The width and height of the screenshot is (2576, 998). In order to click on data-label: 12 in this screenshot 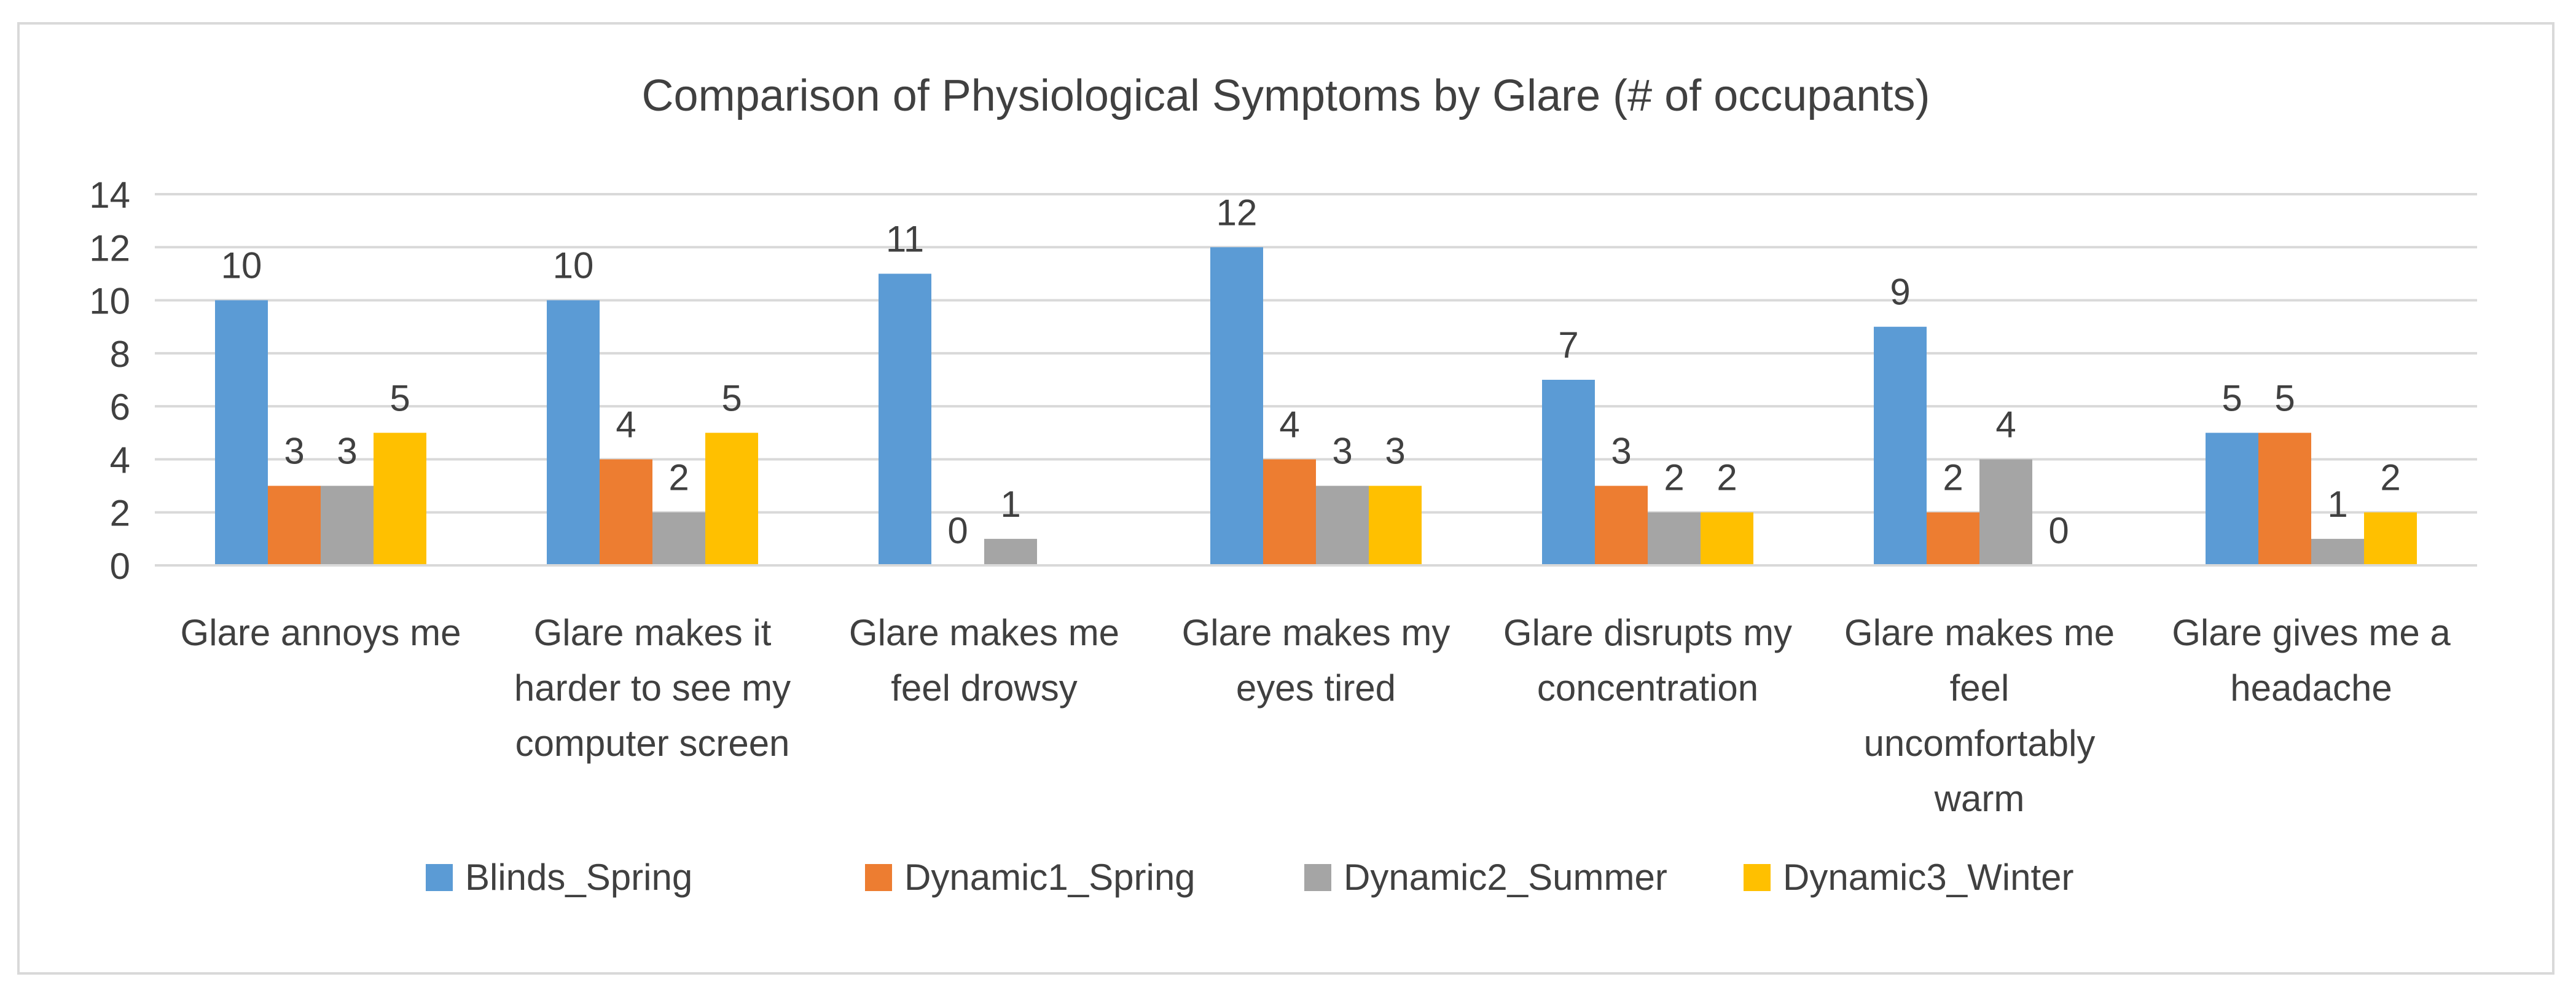, I will do `click(1237, 212)`.